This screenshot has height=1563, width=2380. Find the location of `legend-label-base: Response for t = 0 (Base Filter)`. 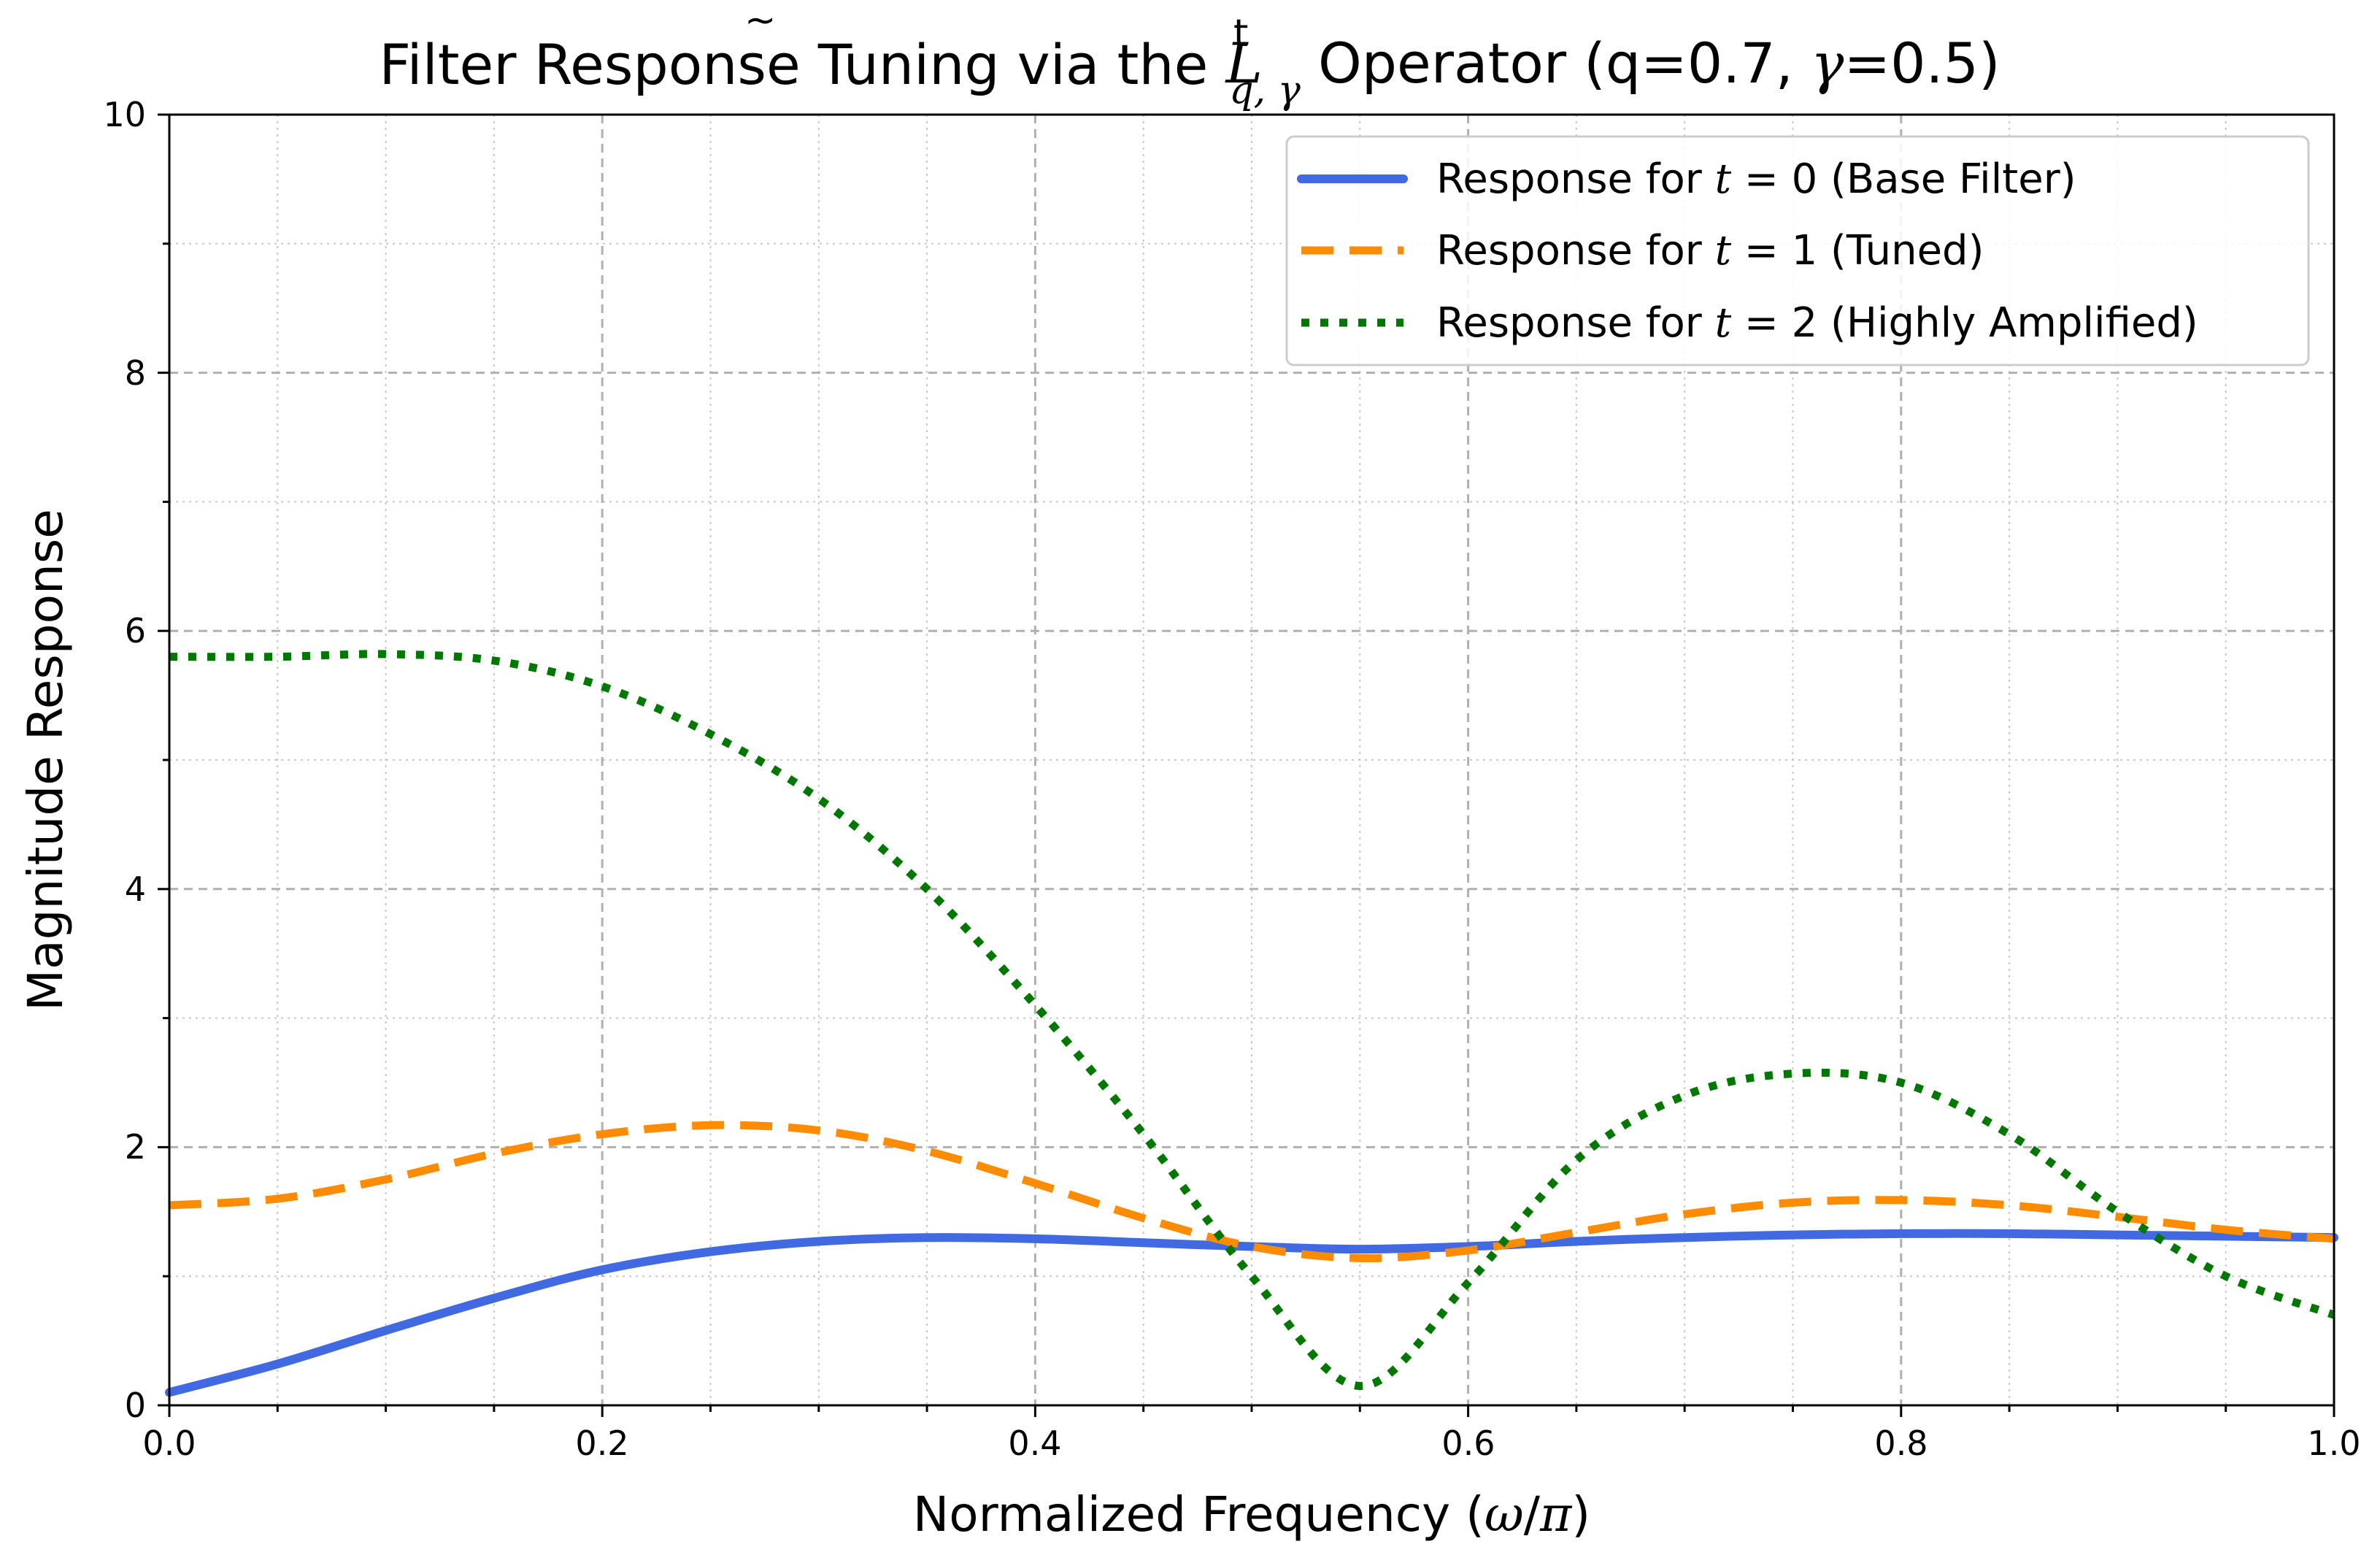

legend-label-base: Response for t = 0 (Base Filter) is located at coordinates (1756, 179).